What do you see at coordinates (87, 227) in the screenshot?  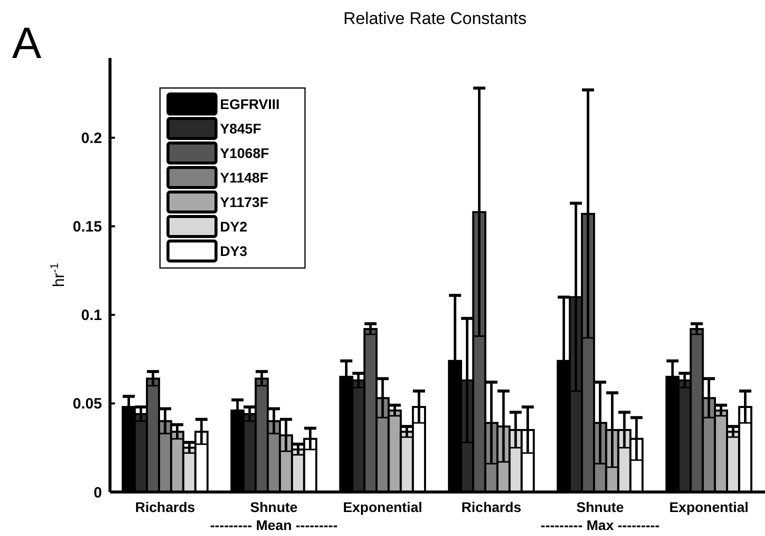 I see `y-tick-label: 0.15` at bounding box center [87, 227].